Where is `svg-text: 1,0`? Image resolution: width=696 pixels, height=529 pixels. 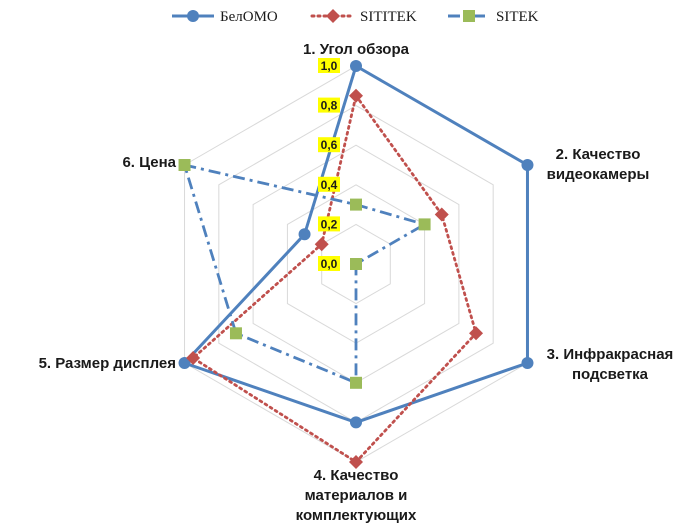 svg-text: 1,0 is located at coordinates (329, 66).